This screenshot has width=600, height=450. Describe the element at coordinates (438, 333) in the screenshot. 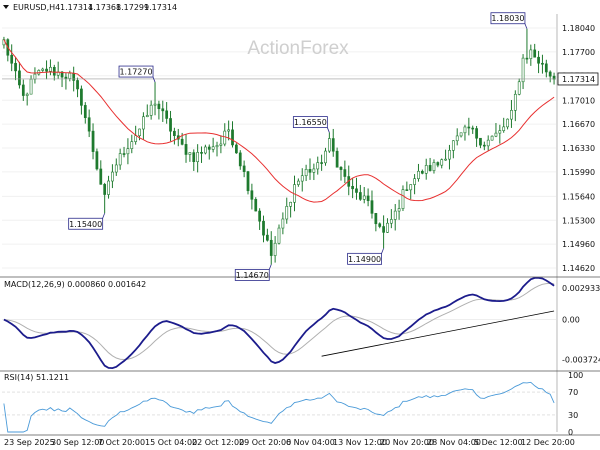

I see `macd-trendline` at that location.